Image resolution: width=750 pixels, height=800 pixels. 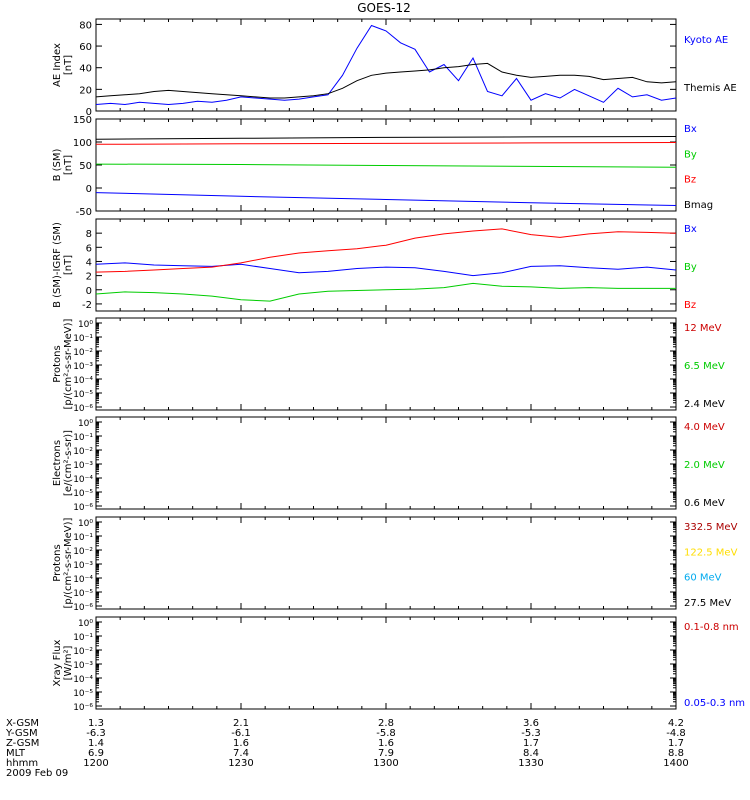 I want to click on legend-label: 6.5 MeV, so click(x=704, y=366).